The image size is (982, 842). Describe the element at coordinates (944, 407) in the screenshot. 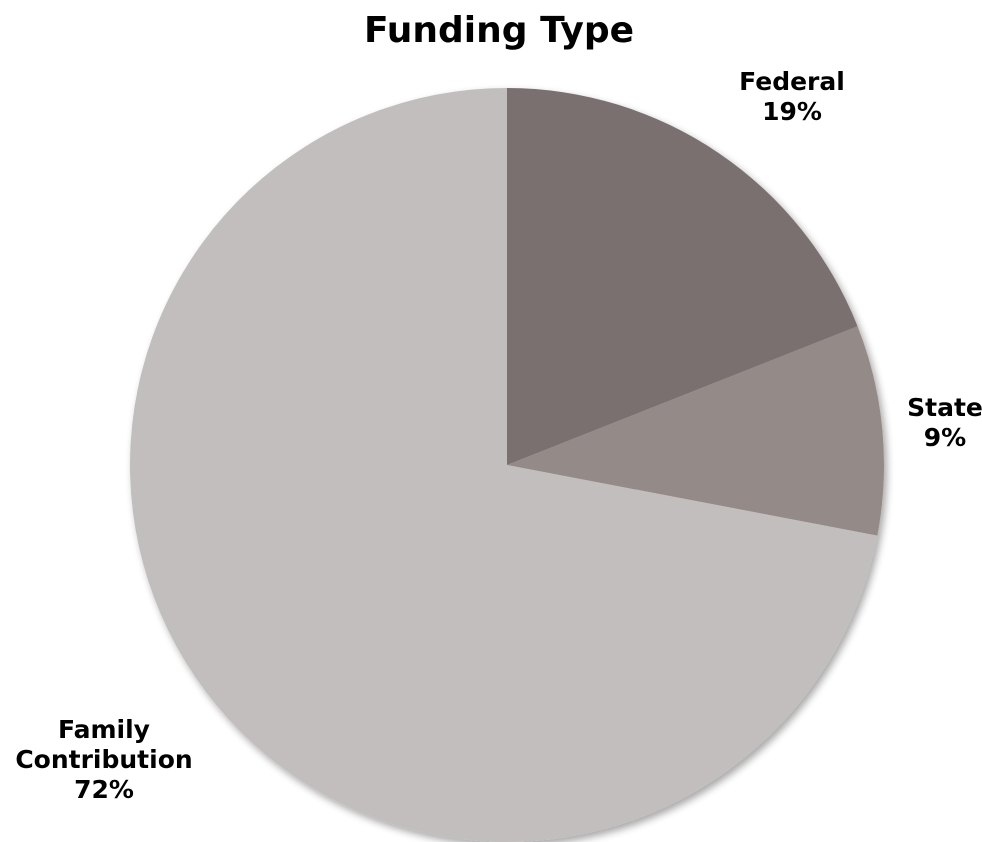

I see `slice-label-line: State` at that location.